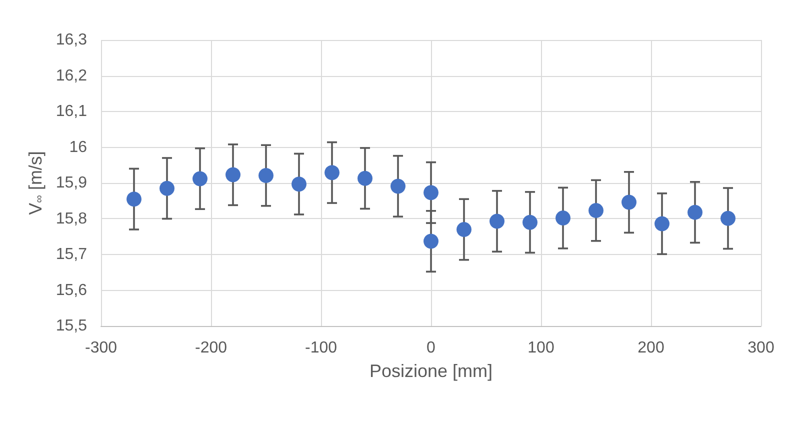  Describe the element at coordinates (101, 348) in the screenshot. I see `x-tick-label: -300` at that location.